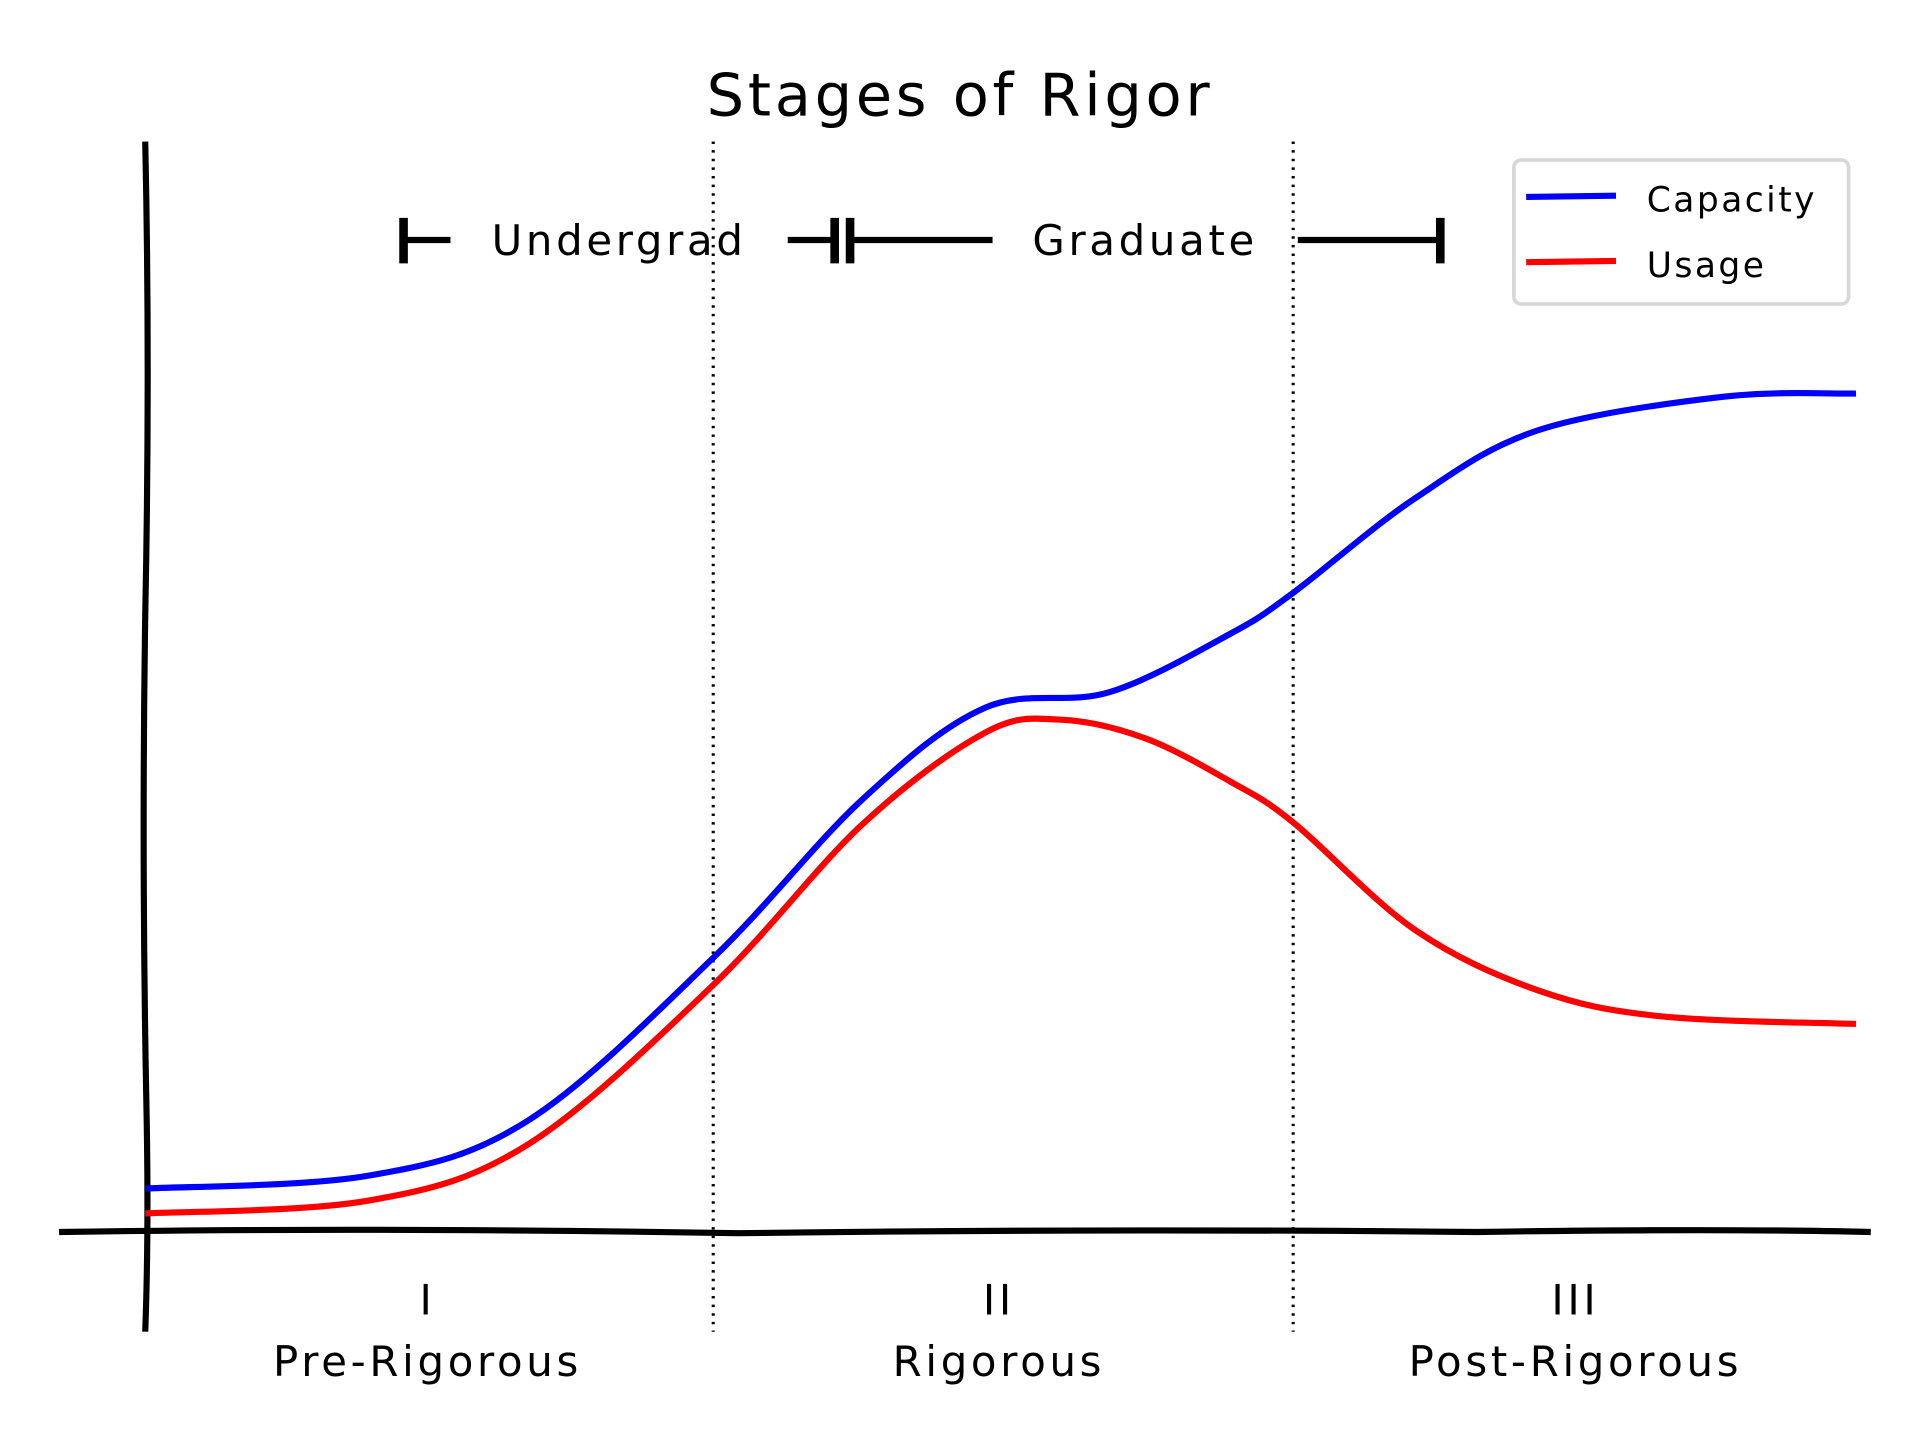 The image size is (1920, 1440). I want to click on bracket-label: Undergrad, so click(619, 240).